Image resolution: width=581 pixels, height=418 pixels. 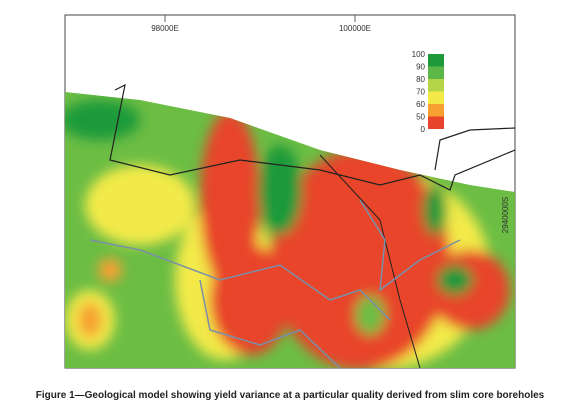 What do you see at coordinates (420, 104) in the screenshot?
I see `legend-label: 60` at bounding box center [420, 104].